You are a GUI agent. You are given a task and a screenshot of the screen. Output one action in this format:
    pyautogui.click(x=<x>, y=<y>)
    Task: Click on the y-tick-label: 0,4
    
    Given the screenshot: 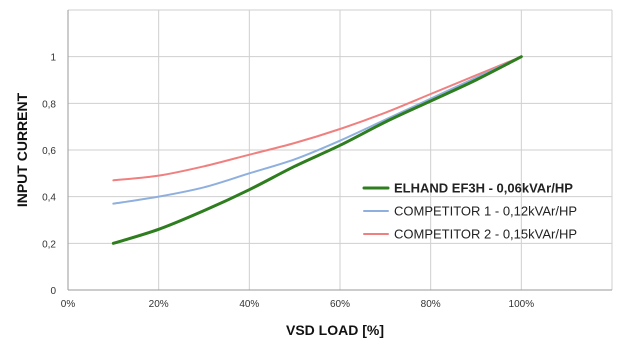 What is the action you would take?
    pyautogui.click(x=49, y=198)
    